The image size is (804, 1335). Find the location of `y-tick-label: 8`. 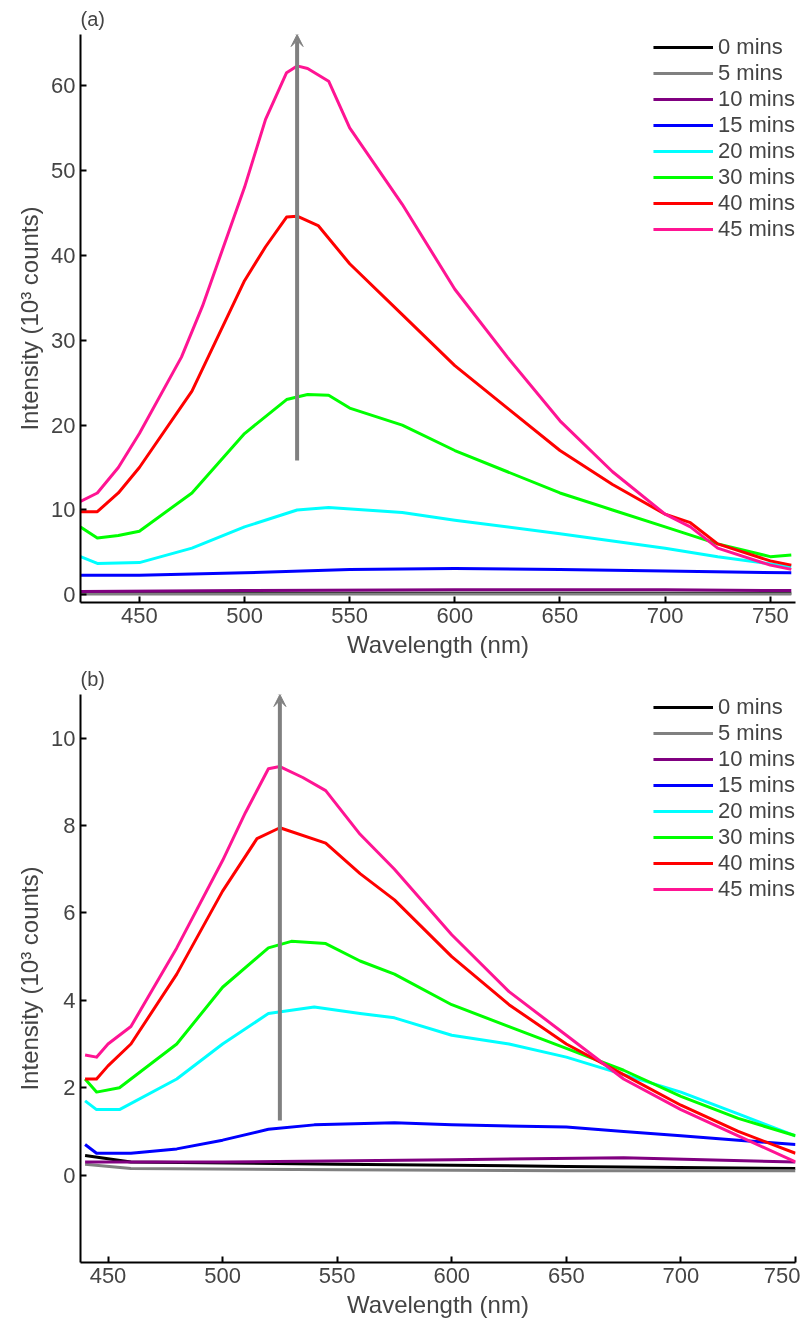

y-tick-label: 8 is located at coordinates (69, 826).